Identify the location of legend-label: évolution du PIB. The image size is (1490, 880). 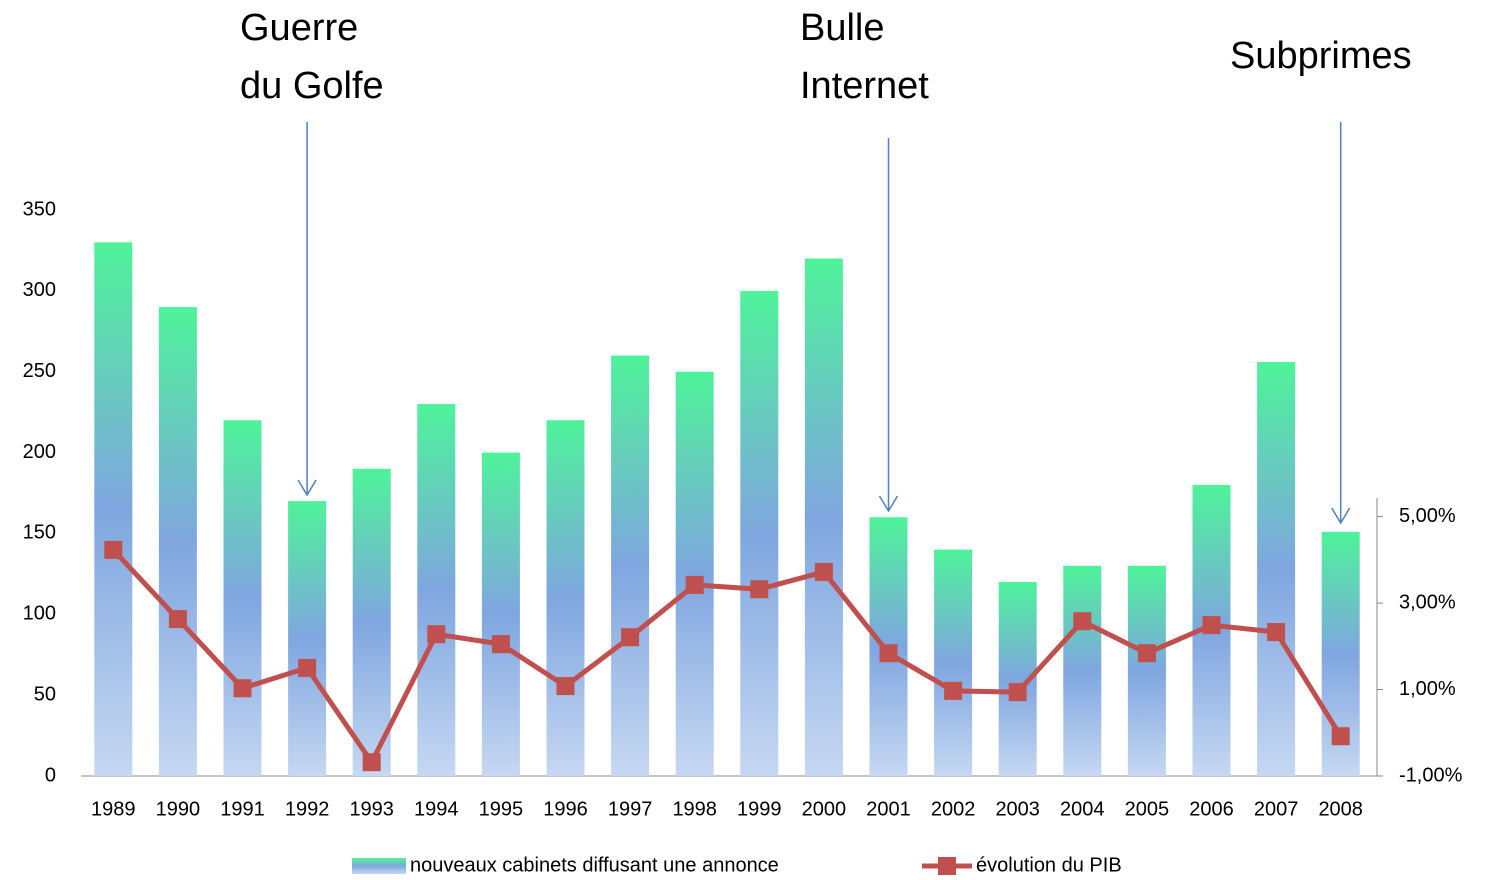
(1049, 865).